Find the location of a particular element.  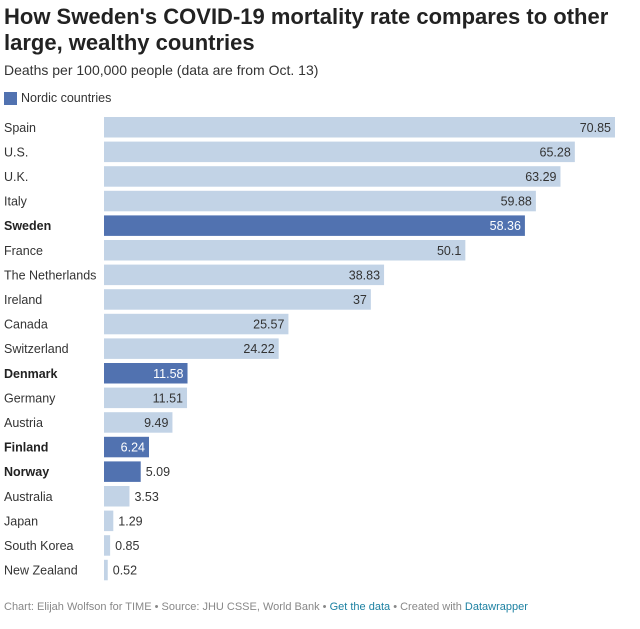

value-label-germany: 11.51 is located at coordinates (168, 398).